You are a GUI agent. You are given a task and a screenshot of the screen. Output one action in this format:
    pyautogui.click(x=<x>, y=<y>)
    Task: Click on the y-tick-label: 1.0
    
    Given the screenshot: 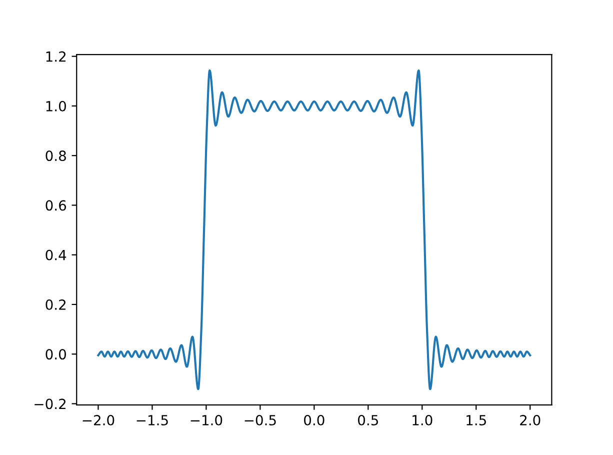 What is the action you would take?
    pyautogui.click(x=56, y=106)
    